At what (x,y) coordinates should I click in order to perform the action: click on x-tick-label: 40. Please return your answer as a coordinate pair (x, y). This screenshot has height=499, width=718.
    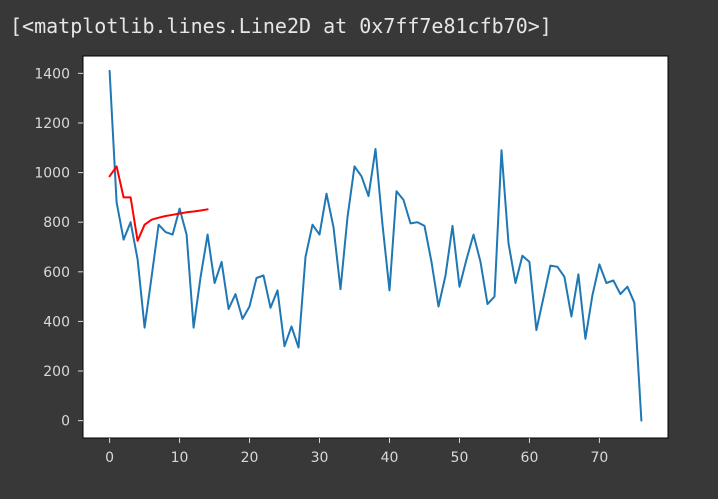
    Looking at the image, I should click on (390, 458).